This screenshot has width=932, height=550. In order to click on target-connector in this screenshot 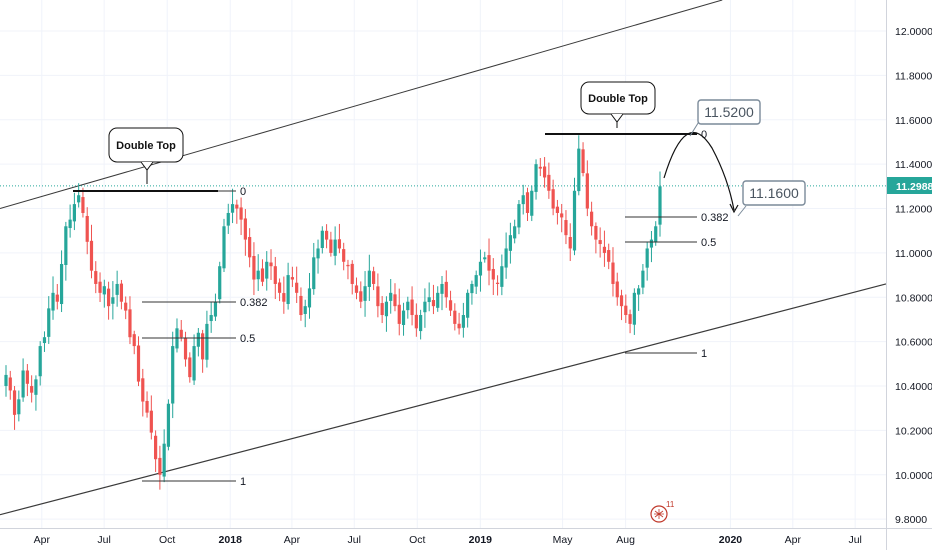, I will do `click(742, 211)`.